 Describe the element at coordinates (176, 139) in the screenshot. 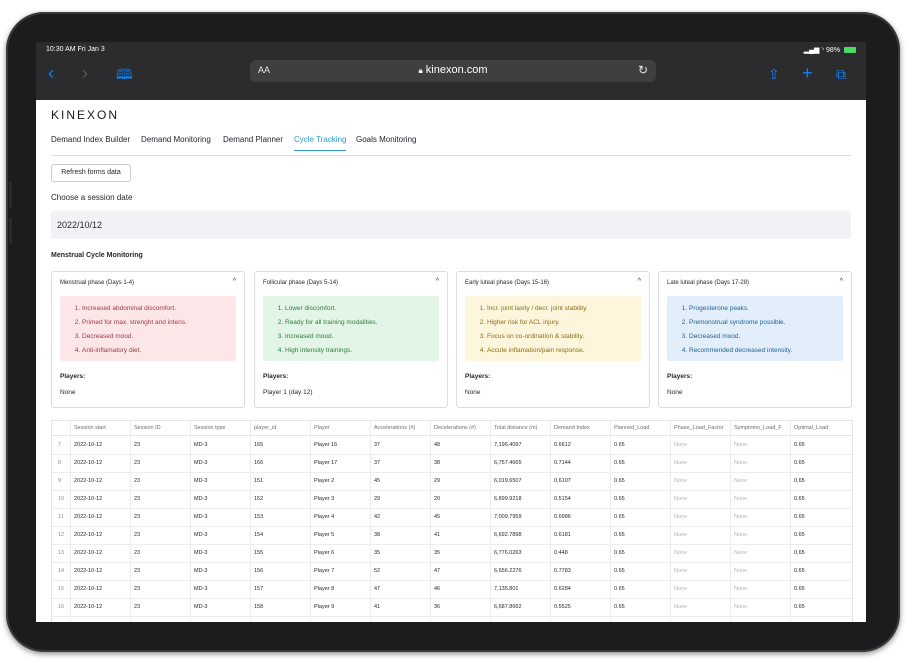

I see `tab-demand-monitoring: Demand Monitoring` at that location.